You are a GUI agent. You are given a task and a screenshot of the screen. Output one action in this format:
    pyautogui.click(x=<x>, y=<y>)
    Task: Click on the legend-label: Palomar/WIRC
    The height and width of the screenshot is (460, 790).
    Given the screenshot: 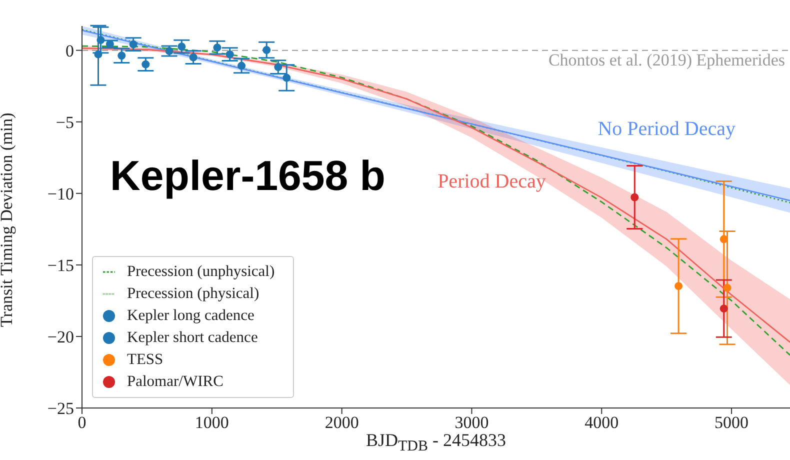 What is the action you would take?
    pyautogui.click(x=175, y=381)
    